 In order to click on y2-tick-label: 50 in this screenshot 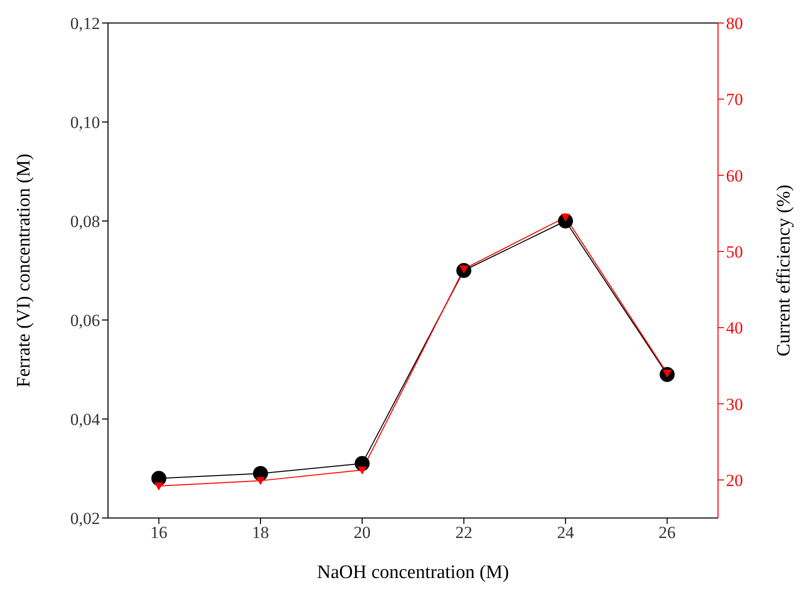, I will do `click(734, 252)`.